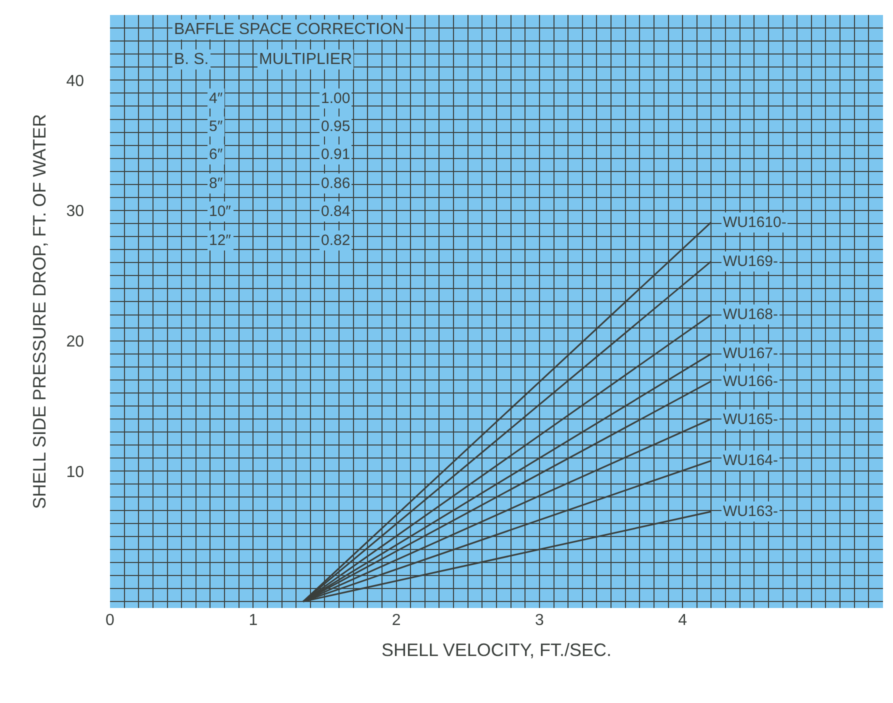  Describe the element at coordinates (335, 211) in the screenshot. I see `annotation: 0.84` at that location.